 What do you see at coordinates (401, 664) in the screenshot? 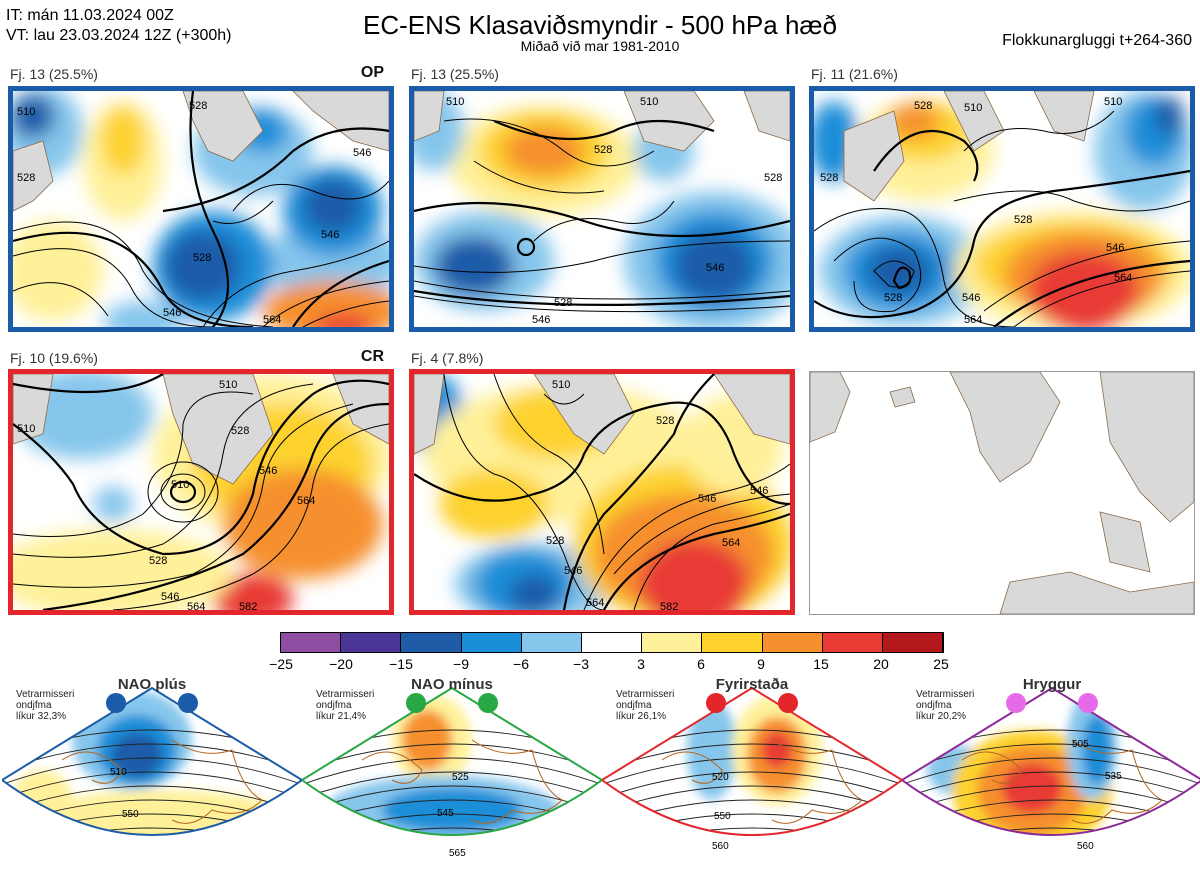
I see `colorbar-tick-label: −15` at bounding box center [401, 664].